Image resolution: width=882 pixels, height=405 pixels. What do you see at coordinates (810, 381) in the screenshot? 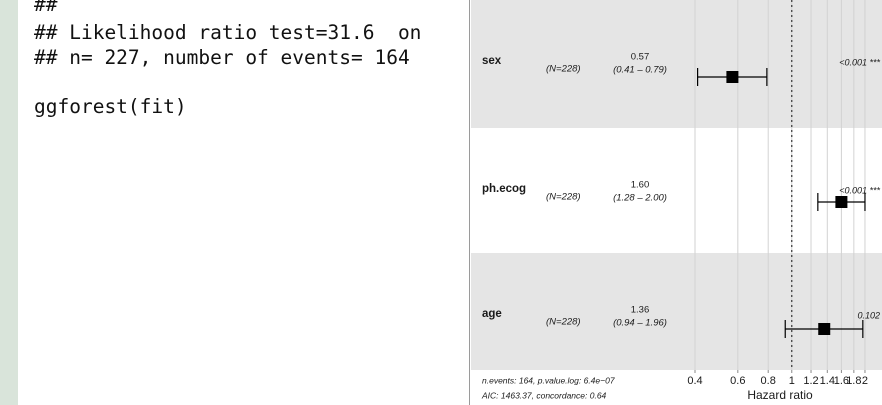
I see `x-tick-label: 1.2` at bounding box center [810, 381].